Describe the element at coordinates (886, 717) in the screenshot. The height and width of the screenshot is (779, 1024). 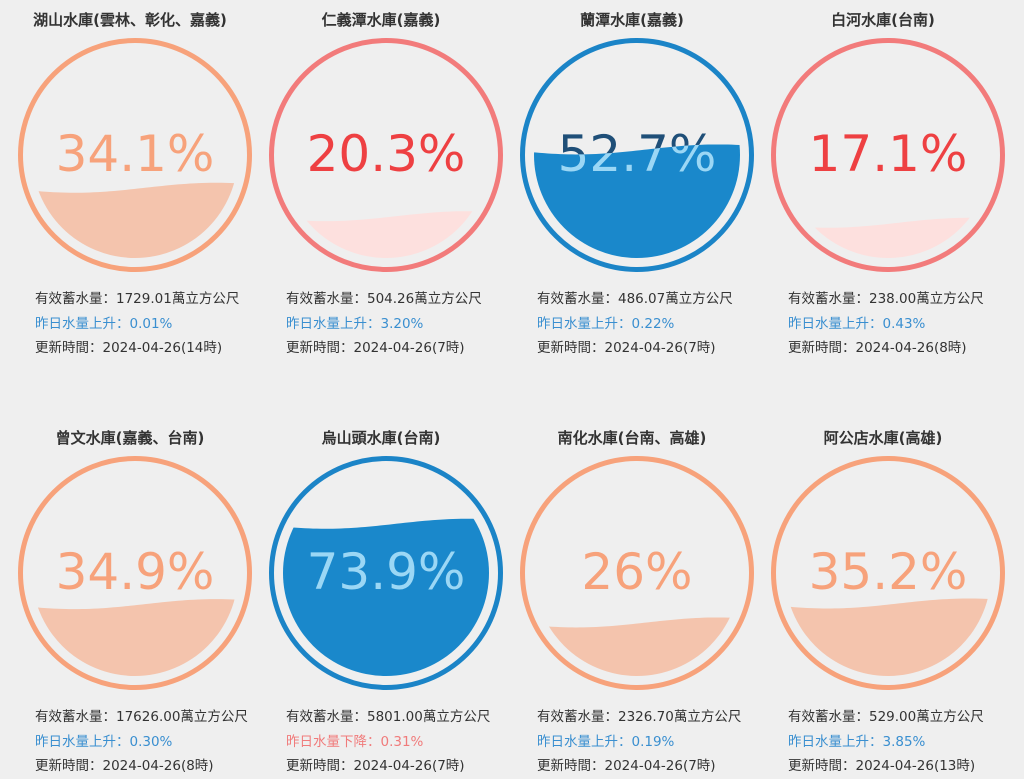
I see `storage-value: 有效蓄水量：529.00萬立方公尺` at that location.